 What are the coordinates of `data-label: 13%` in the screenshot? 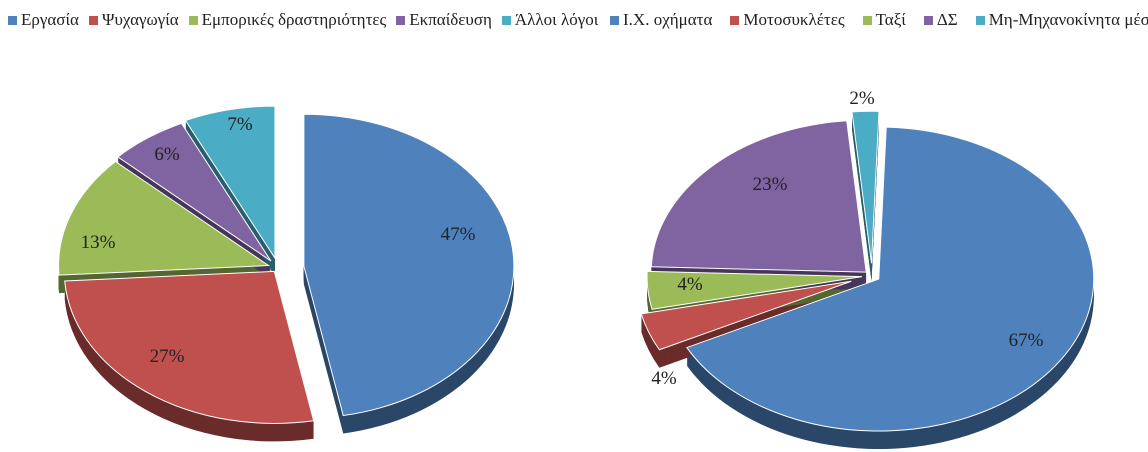 It's located at (98, 242).